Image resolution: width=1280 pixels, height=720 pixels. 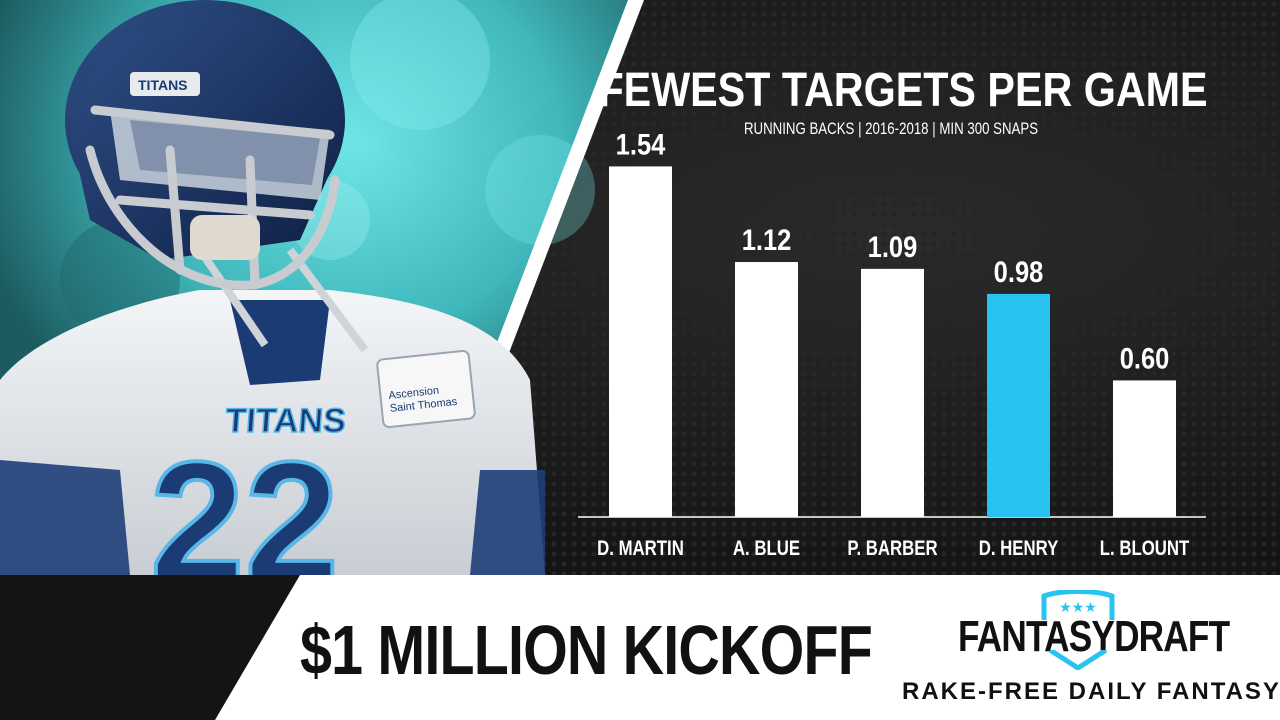 I want to click on category-label: L. BLOUNT, so click(x=1145, y=548).